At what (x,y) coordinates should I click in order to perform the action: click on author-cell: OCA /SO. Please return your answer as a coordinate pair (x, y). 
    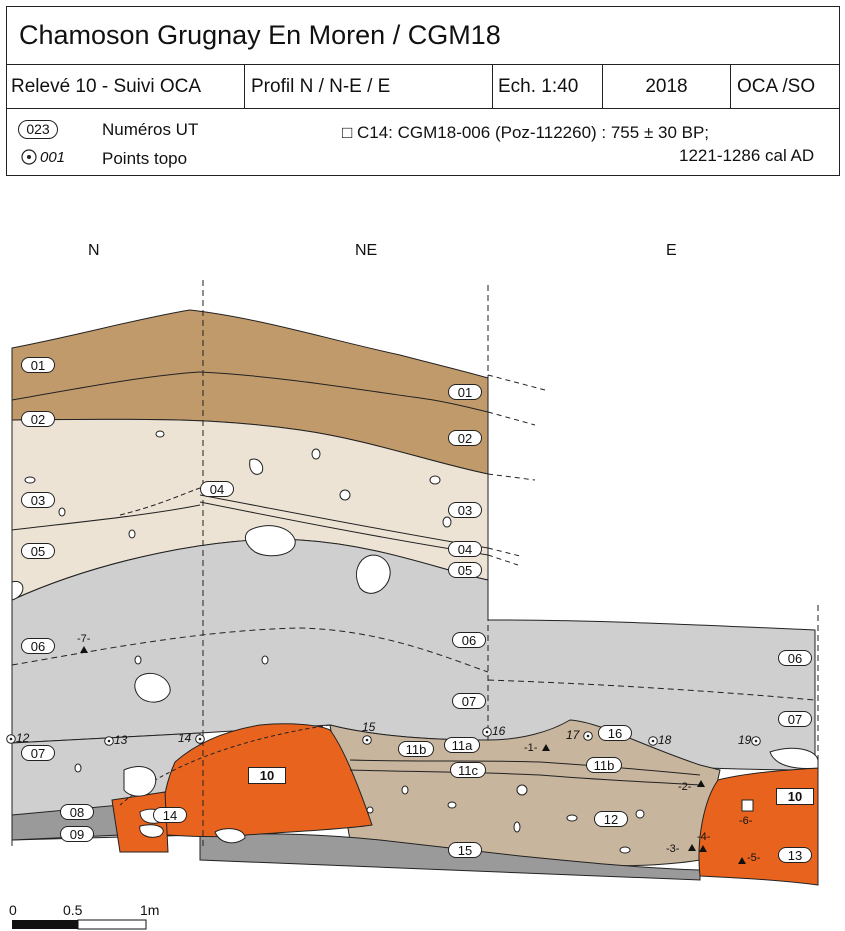
    Looking at the image, I should click on (776, 86).